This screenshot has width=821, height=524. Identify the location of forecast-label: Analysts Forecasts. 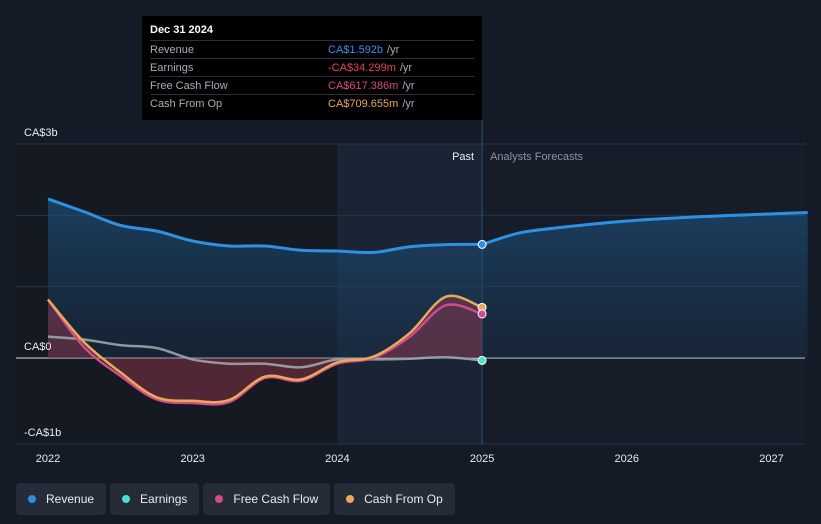
(536, 157).